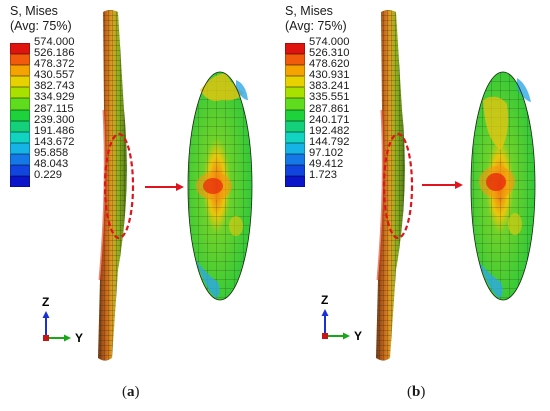 The height and width of the screenshot is (411, 550). Describe the element at coordinates (329, 64) in the screenshot. I see `legend-value: 478.620` at that location.